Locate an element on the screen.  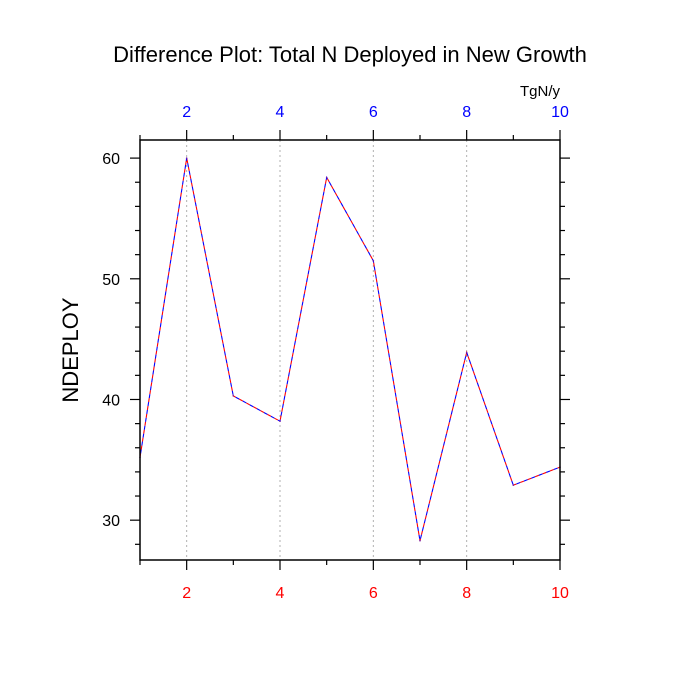
x-tick-label-top: 6 is located at coordinates (373, 112).